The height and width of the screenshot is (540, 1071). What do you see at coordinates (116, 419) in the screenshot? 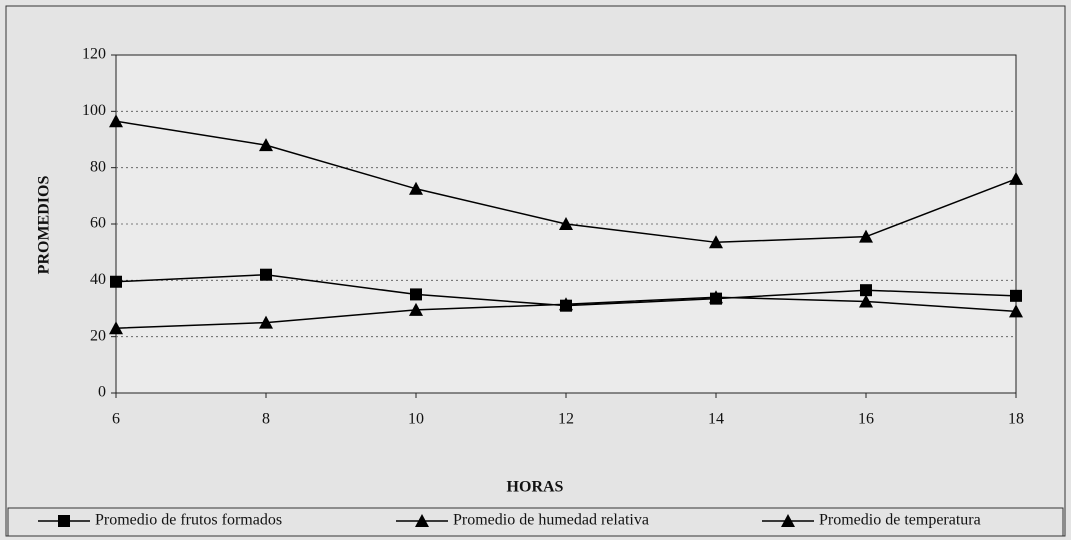
I see `x-tick-label: 6` at bounding box center [116, 419].